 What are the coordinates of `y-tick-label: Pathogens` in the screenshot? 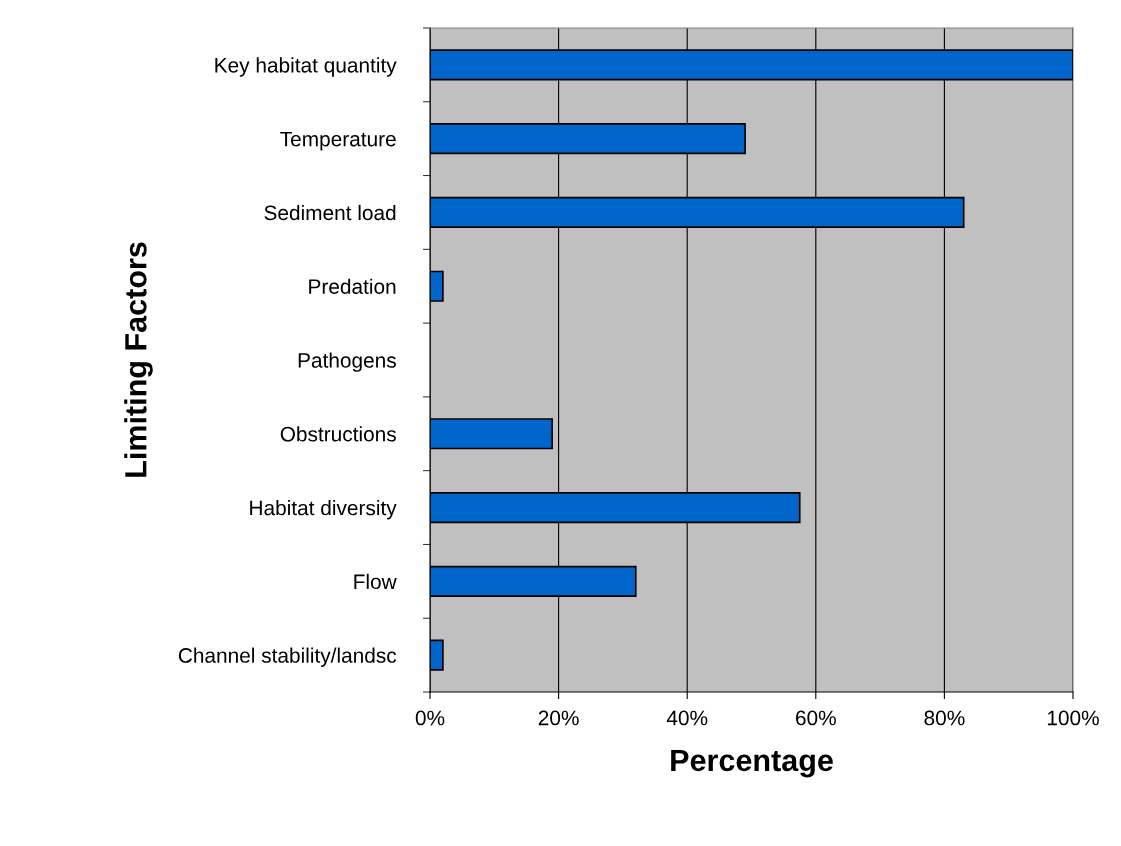 It's located at (347, 362).